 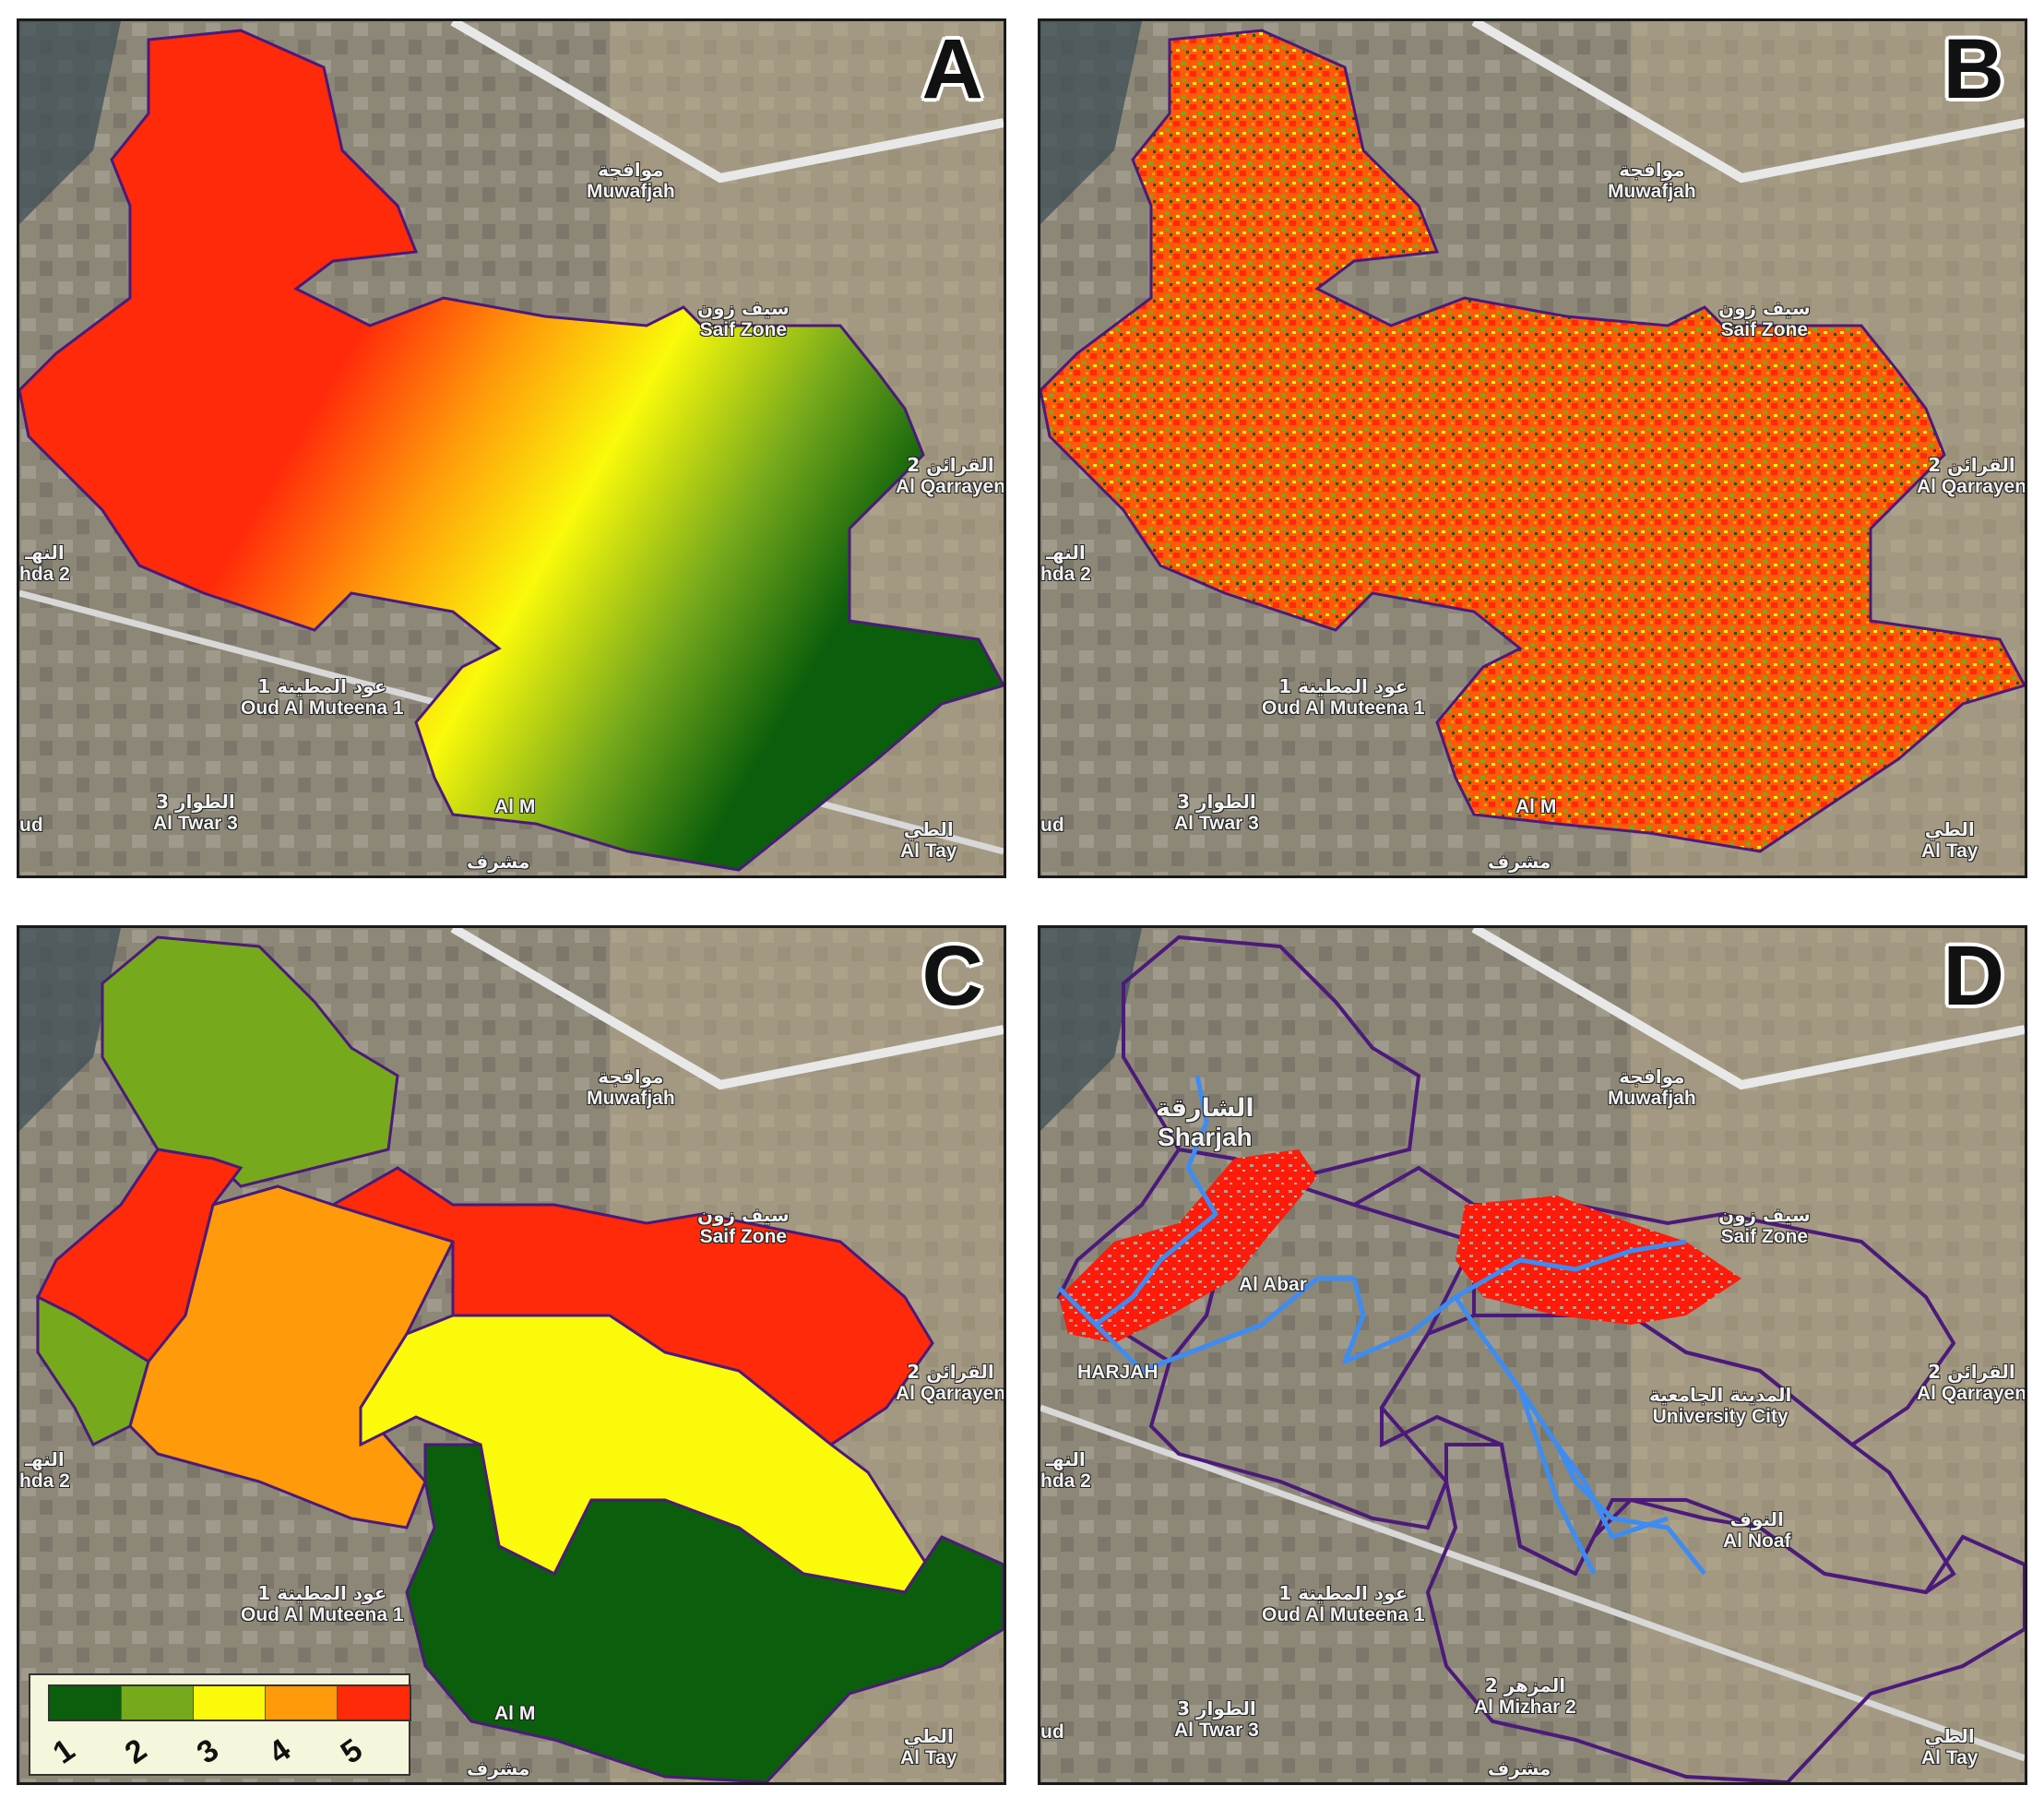 What do you see at coordinates (1525, 1696) in the screenshot?
I see `label-al-mizhar: المزهر 2 Al Mizhar 2` at bounding box center [1525, 1696].